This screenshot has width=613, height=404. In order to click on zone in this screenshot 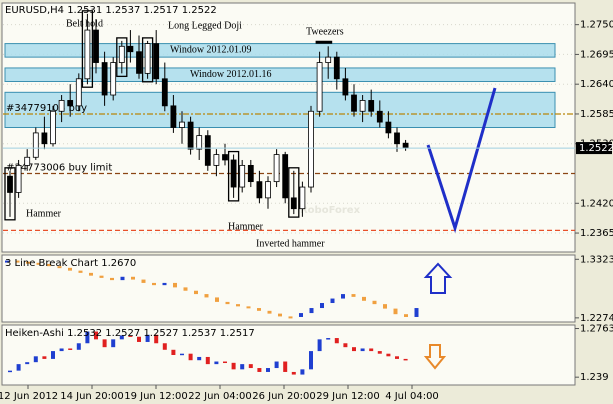, I will do `click(280, 109)`.